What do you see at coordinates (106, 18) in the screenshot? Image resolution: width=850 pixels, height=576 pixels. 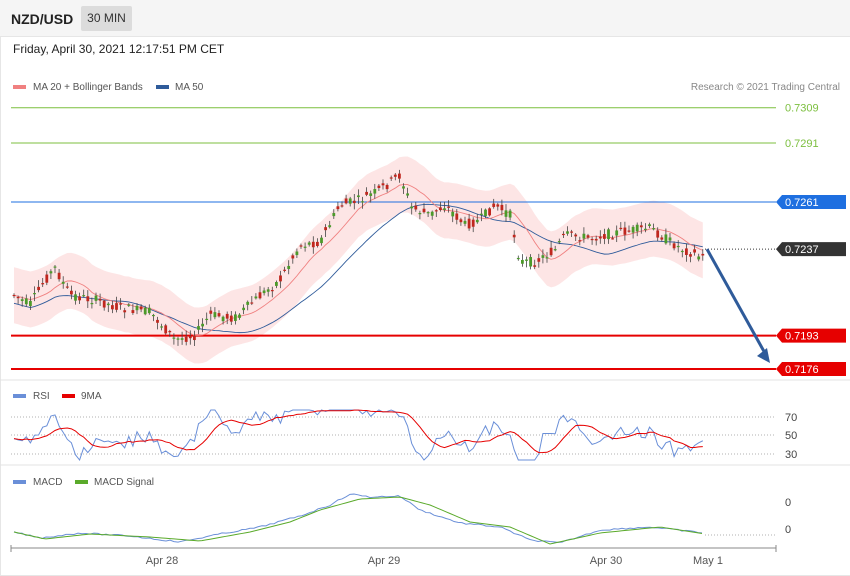 I see `timeframe-button: 30 MIN` at bounding box center [106, 18].